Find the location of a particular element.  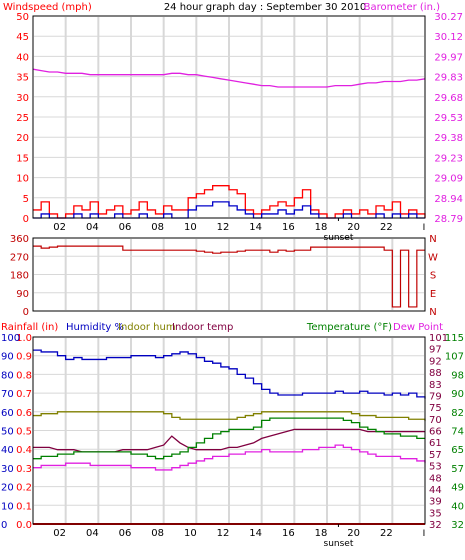

barometer-tick-label: 30.27 is located at coordinates (448, 17).